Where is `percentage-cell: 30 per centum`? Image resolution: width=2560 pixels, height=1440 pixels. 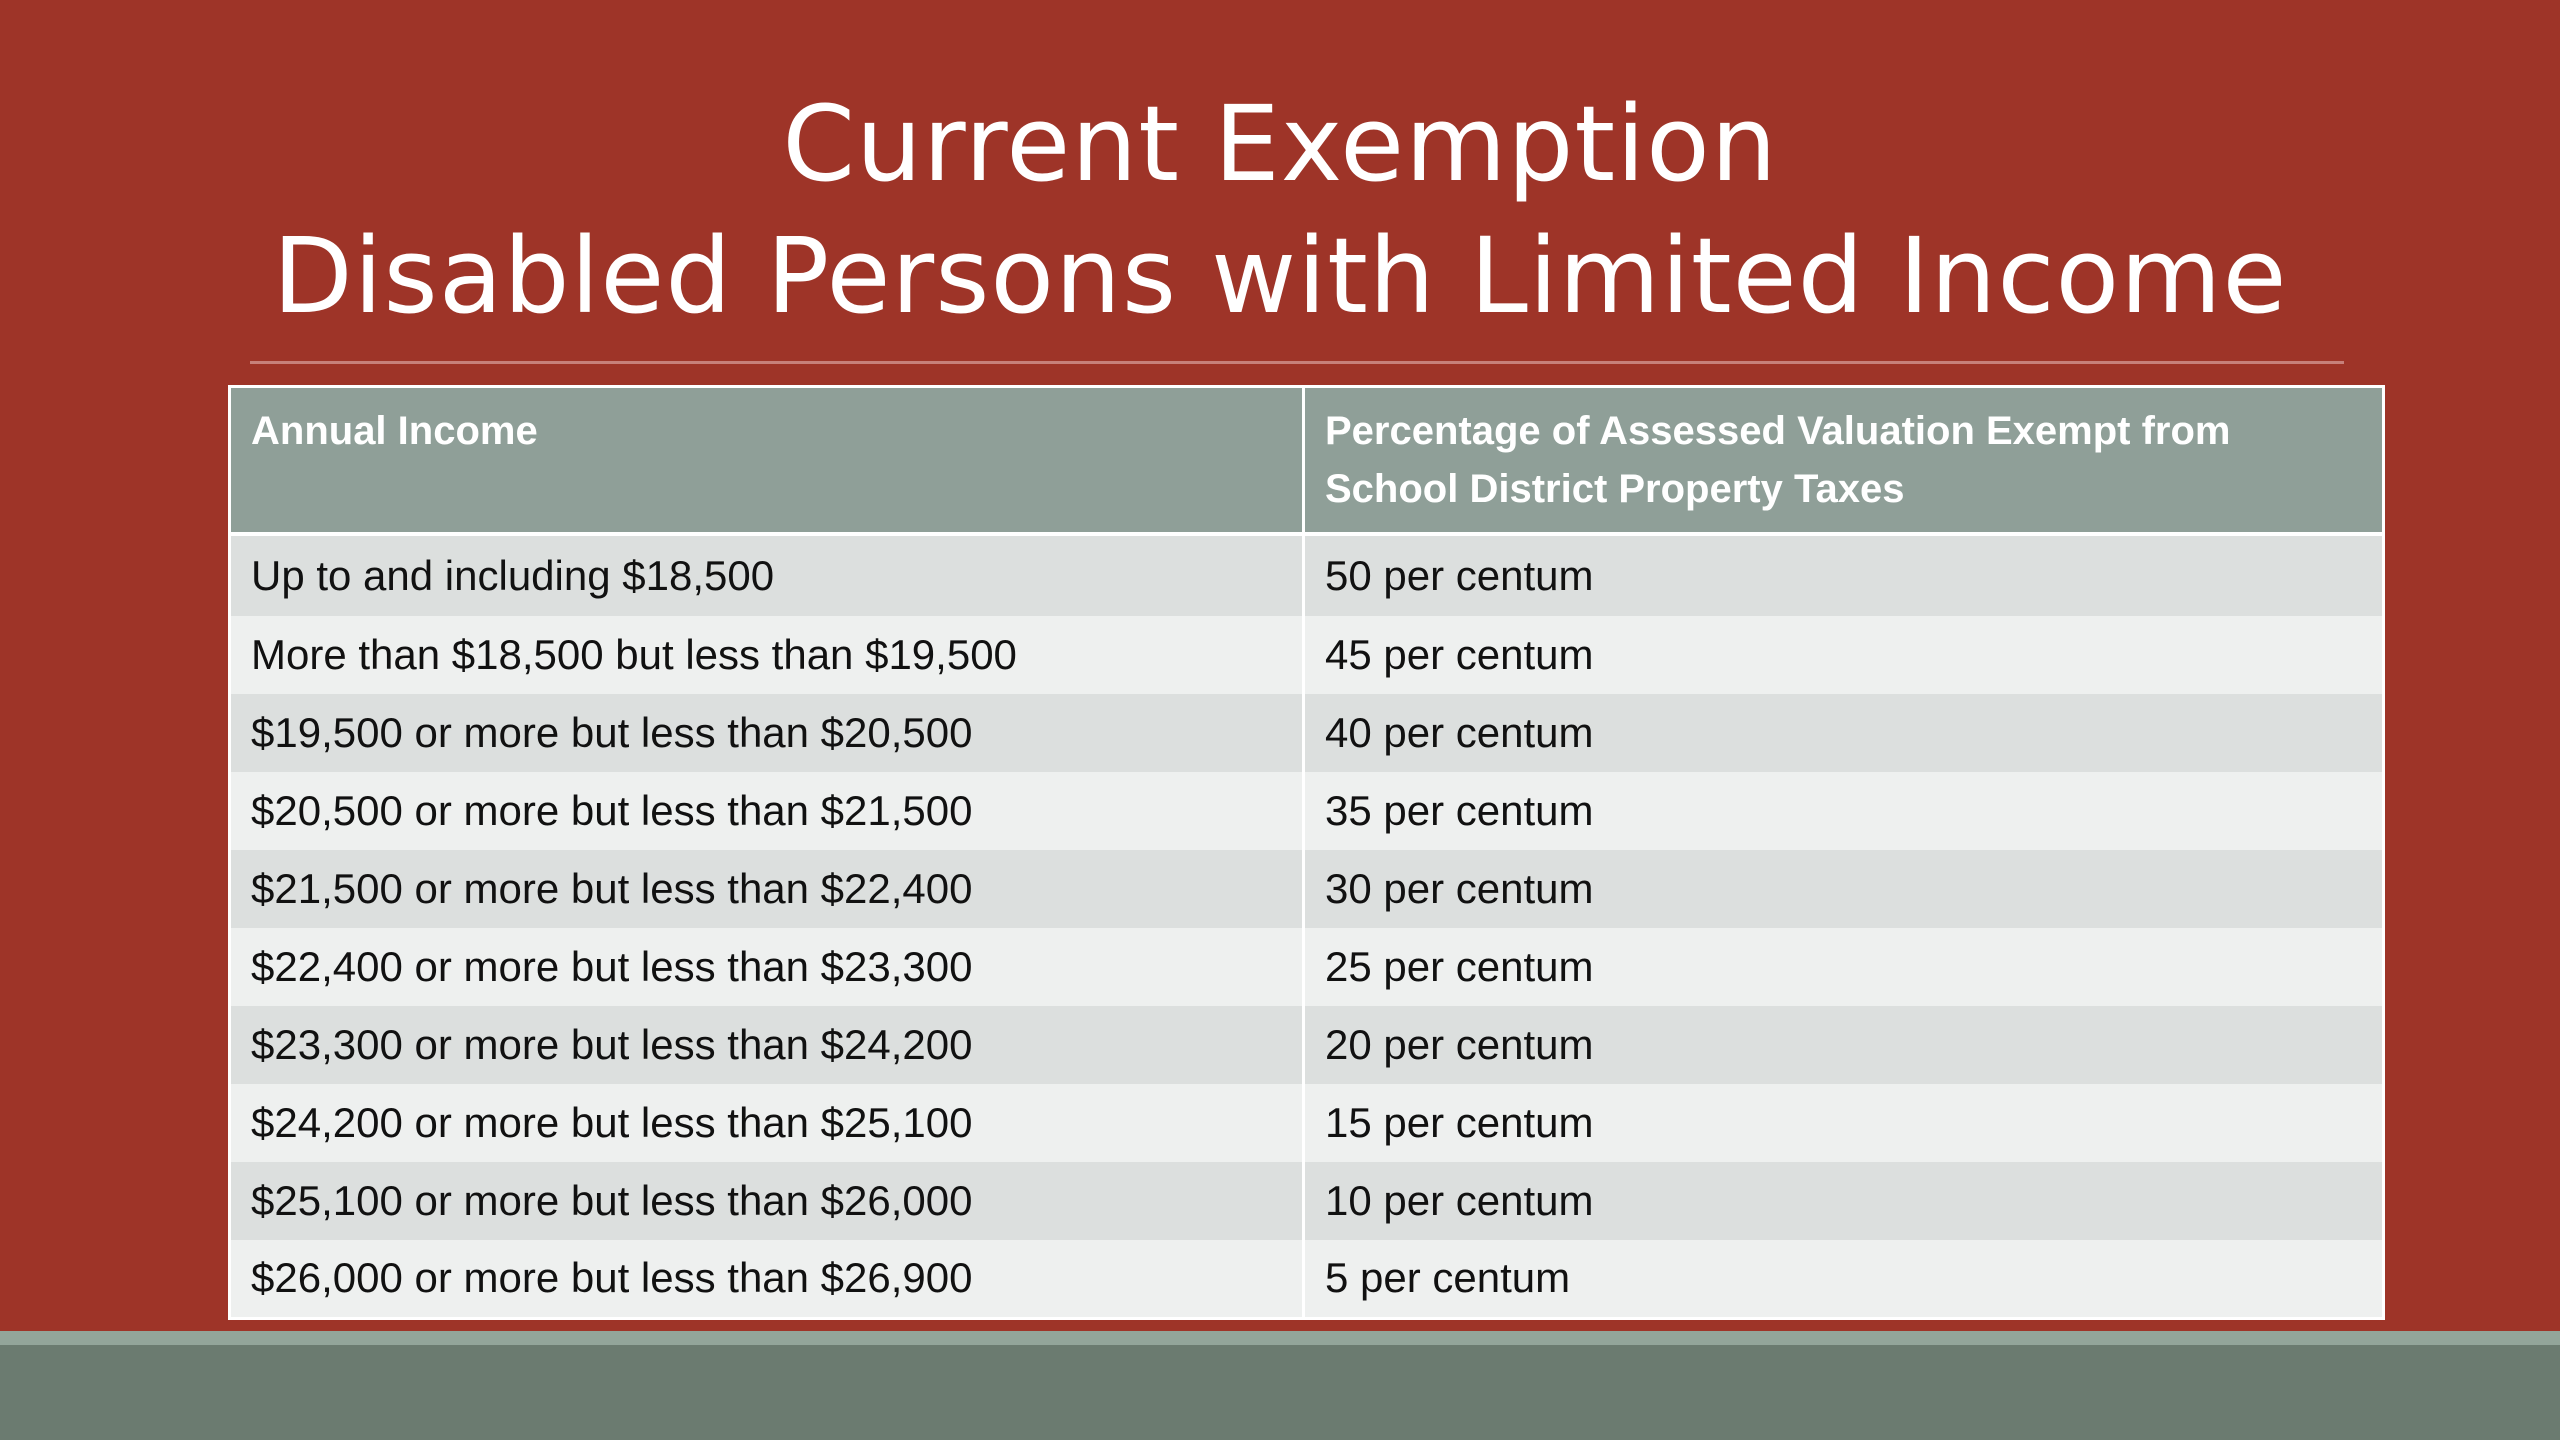 percentage-cell: 30 per centum is located at coordinates (1843, 889).